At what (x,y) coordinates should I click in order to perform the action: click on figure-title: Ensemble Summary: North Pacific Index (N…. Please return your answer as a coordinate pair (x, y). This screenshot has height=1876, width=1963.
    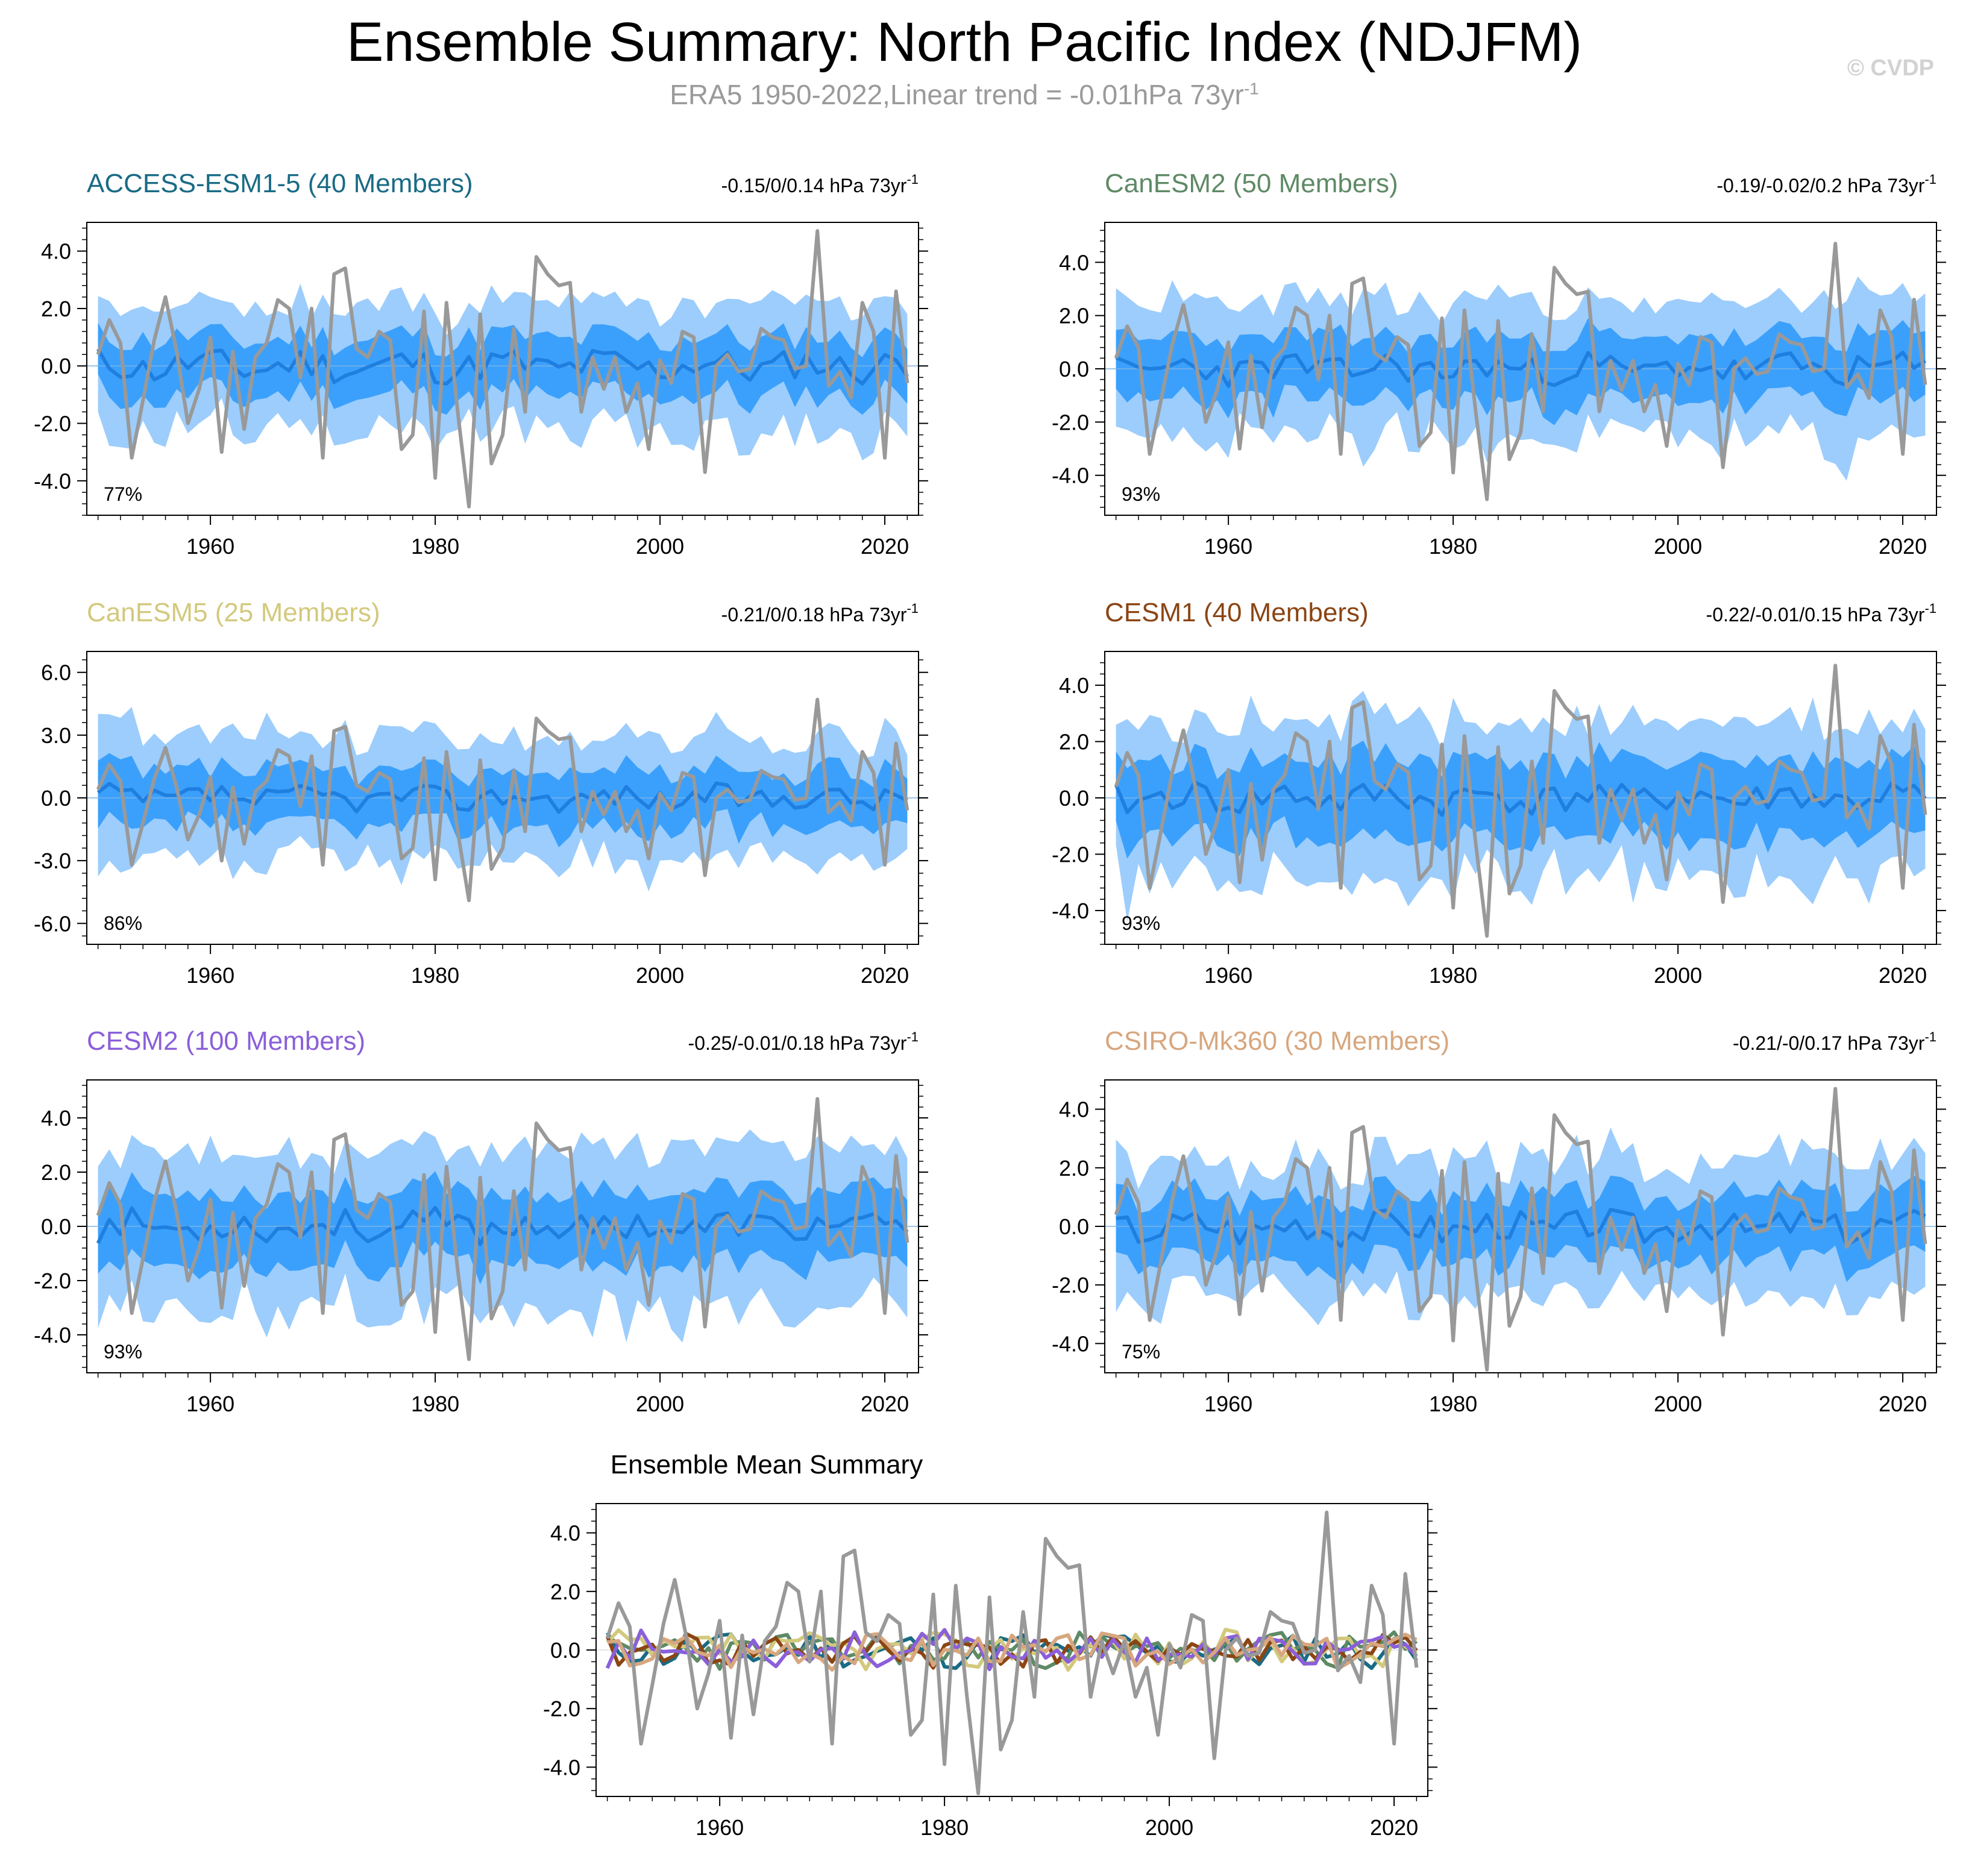
    Looking at the image, I should click on (964, 42).